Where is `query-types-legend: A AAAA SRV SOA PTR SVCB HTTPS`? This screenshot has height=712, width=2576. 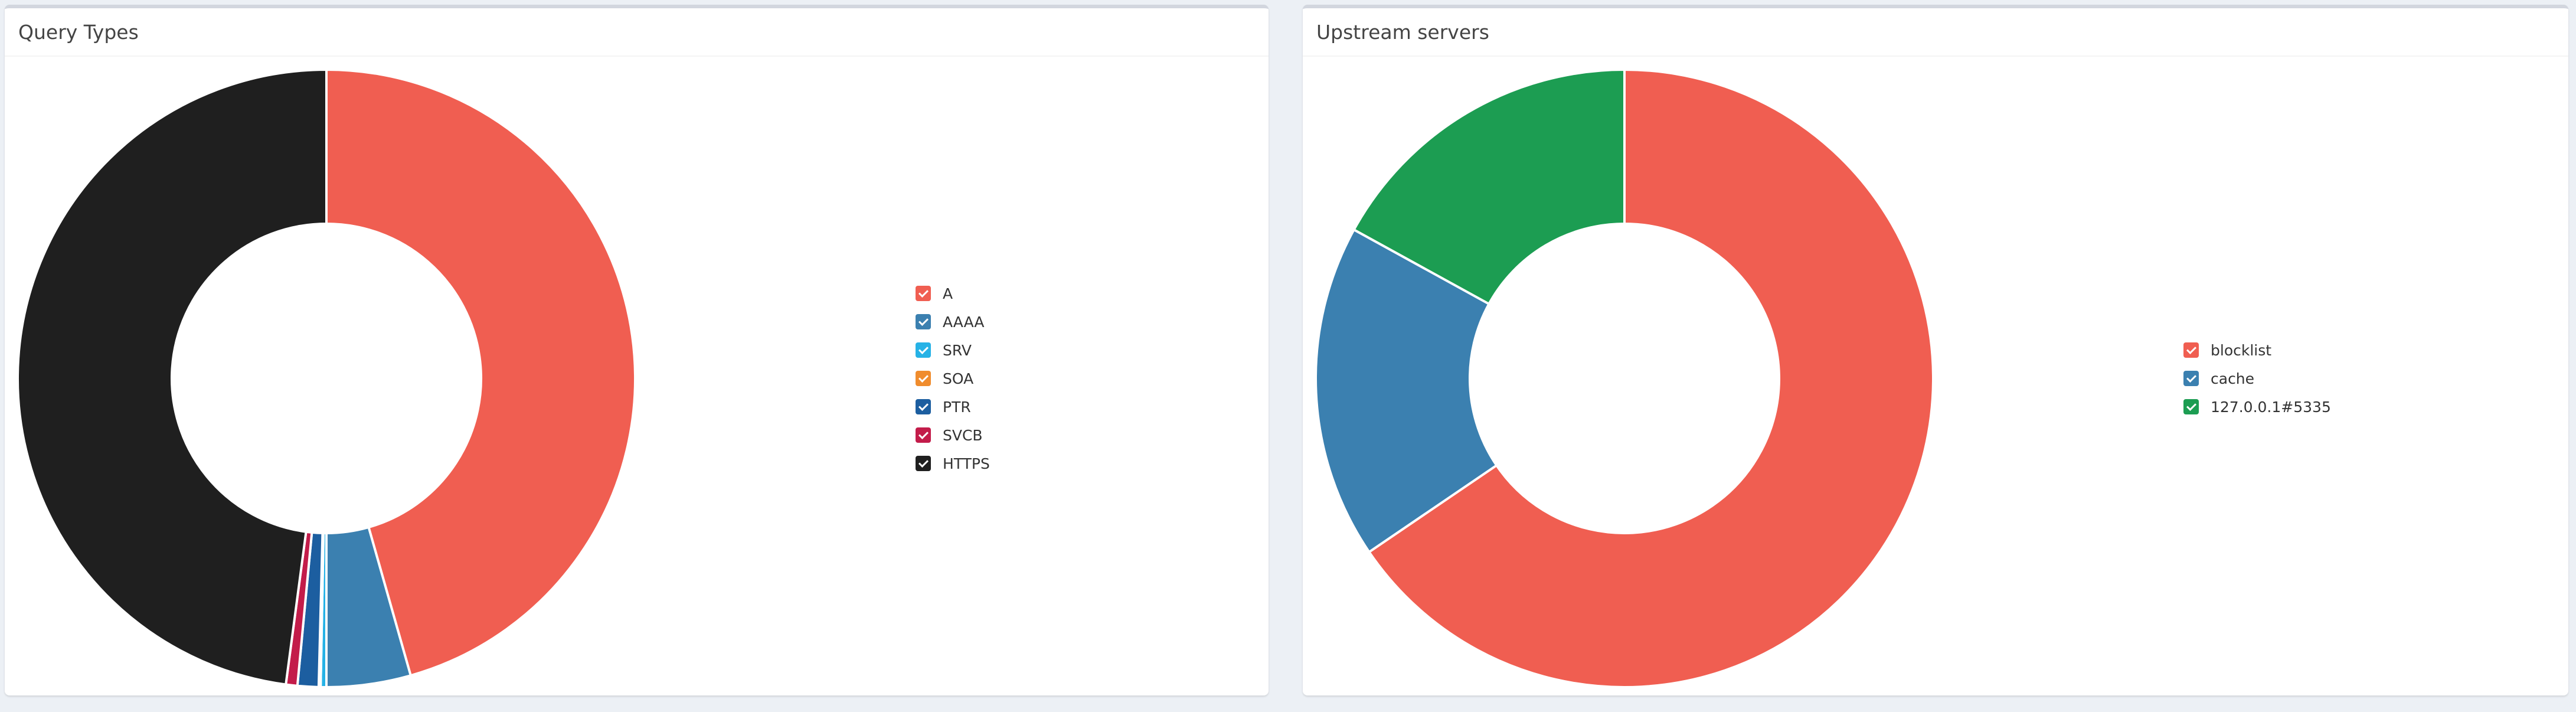
query-types-legend: A AAAA SRV SOA PTR SVCB HTTPS is located at coordinates (953, 378).